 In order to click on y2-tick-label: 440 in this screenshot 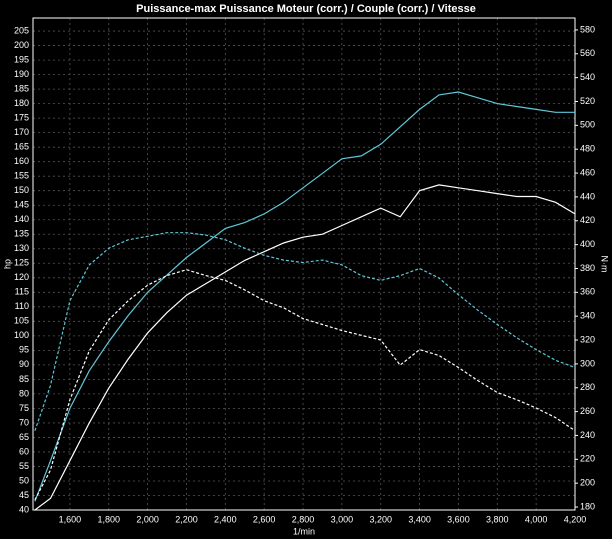, I will do `click(587, 196)`.